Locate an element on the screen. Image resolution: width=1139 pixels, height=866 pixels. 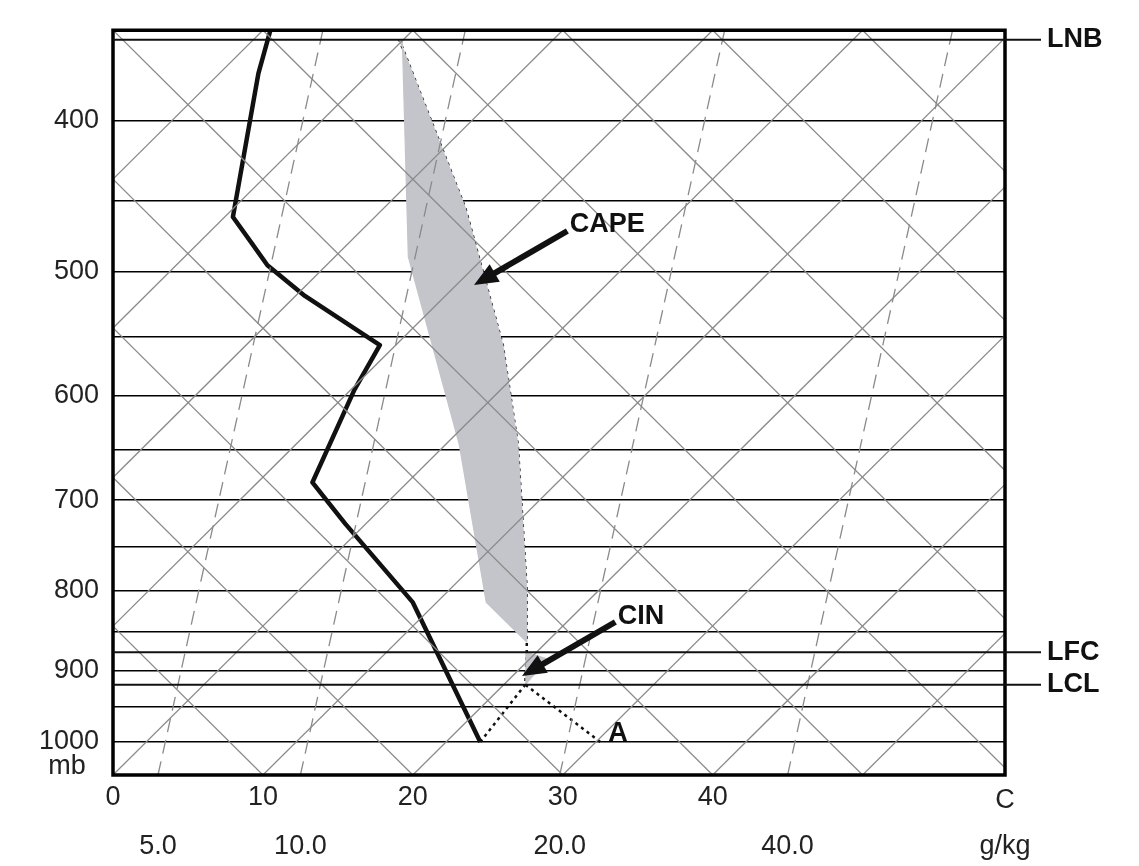
x-tick-label: 10 is located at coordinates (262, 795).